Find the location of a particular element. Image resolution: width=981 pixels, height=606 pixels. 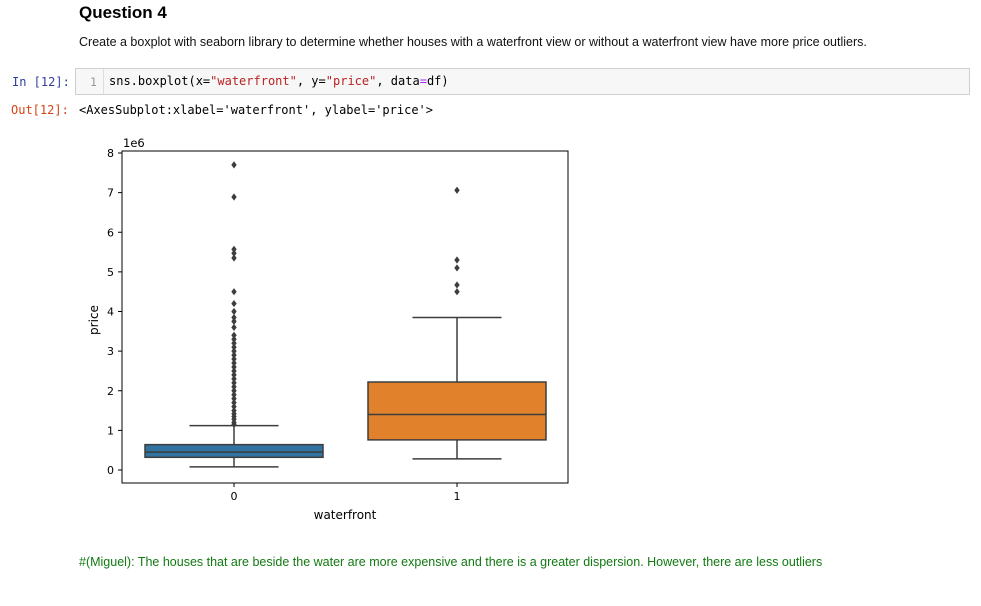

code-mid: , y= is located at coordinates (311, 81).